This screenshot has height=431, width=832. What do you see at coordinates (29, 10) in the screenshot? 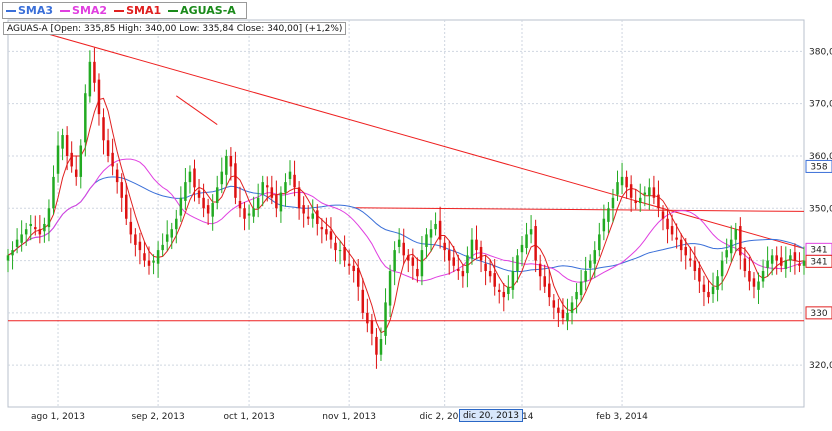
I see `legend-item-sma3: SMA3` at bounding box center [29, 10].